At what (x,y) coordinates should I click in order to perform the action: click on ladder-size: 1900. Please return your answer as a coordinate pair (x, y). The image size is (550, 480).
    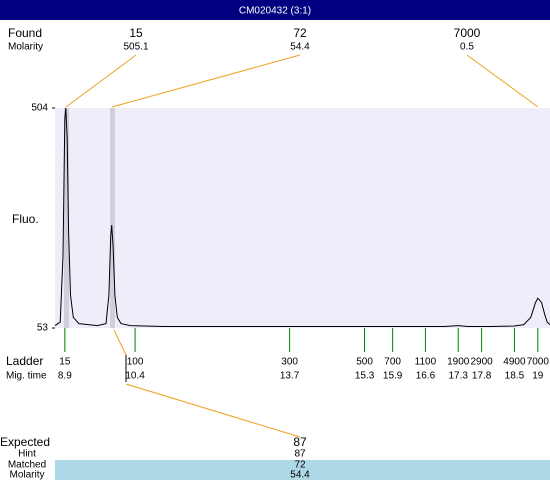
    Looking at the image, I should click on (458, 362).